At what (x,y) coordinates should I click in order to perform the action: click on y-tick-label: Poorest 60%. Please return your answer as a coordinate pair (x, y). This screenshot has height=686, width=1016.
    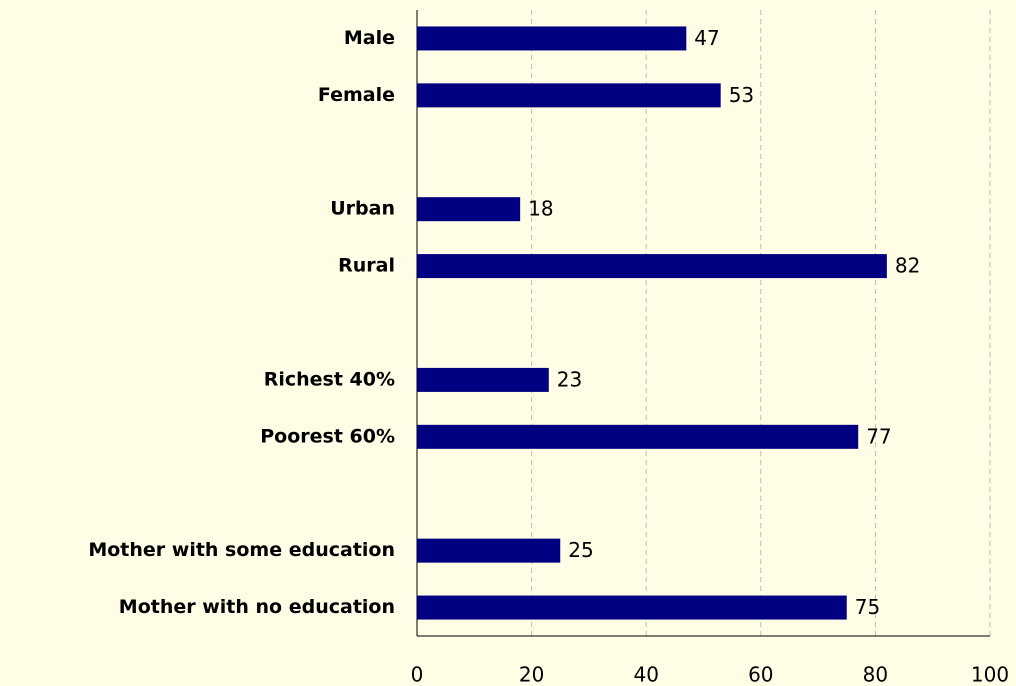
    Looking at the image, I should click on (327, 436).